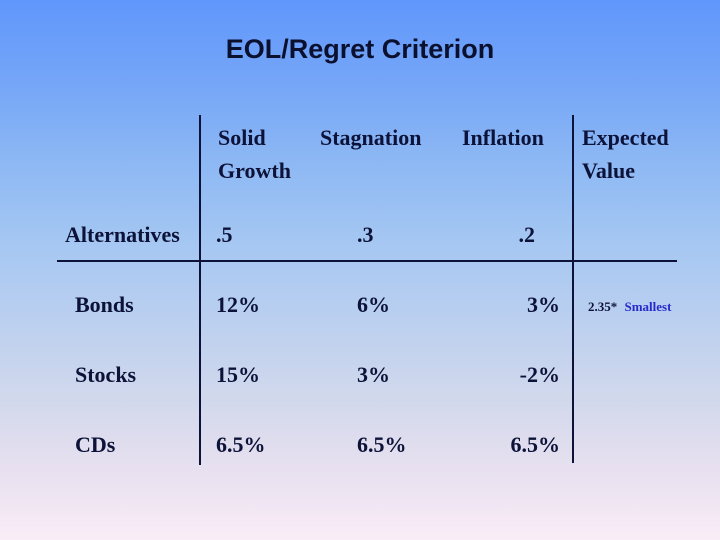  I want to click on header-line: Stagnation, so click(371, 137).